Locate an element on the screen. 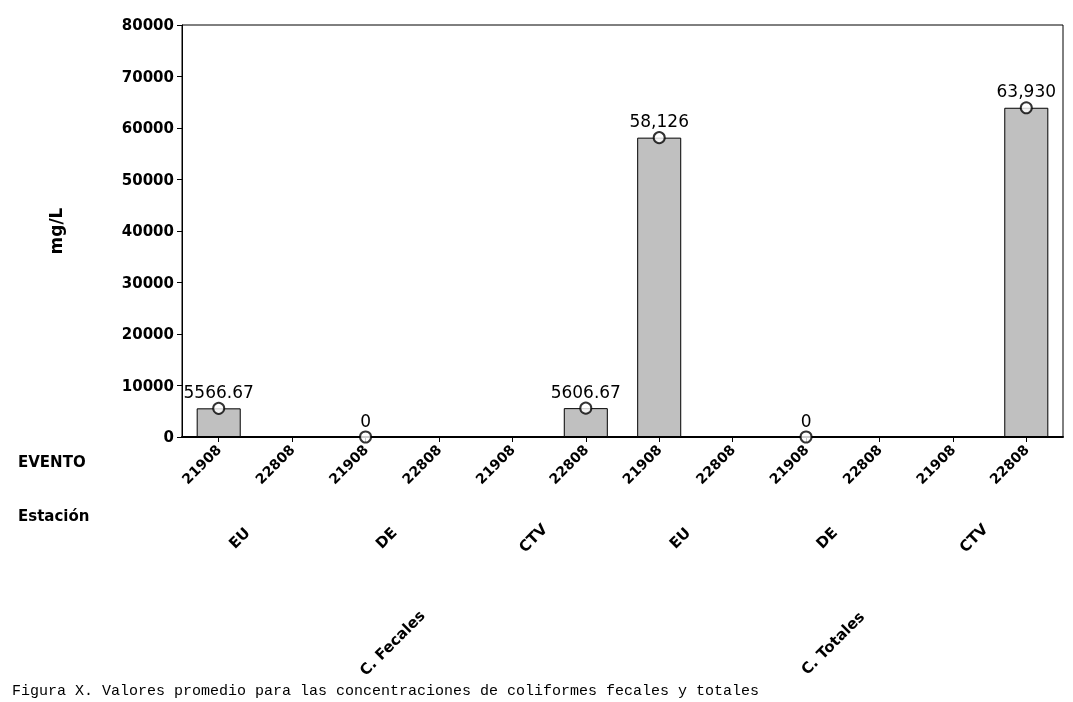 Image resolution: width=1073 pixels, height=702 pixels. data-label: 63,930 is located at coordinates (1026, 91).